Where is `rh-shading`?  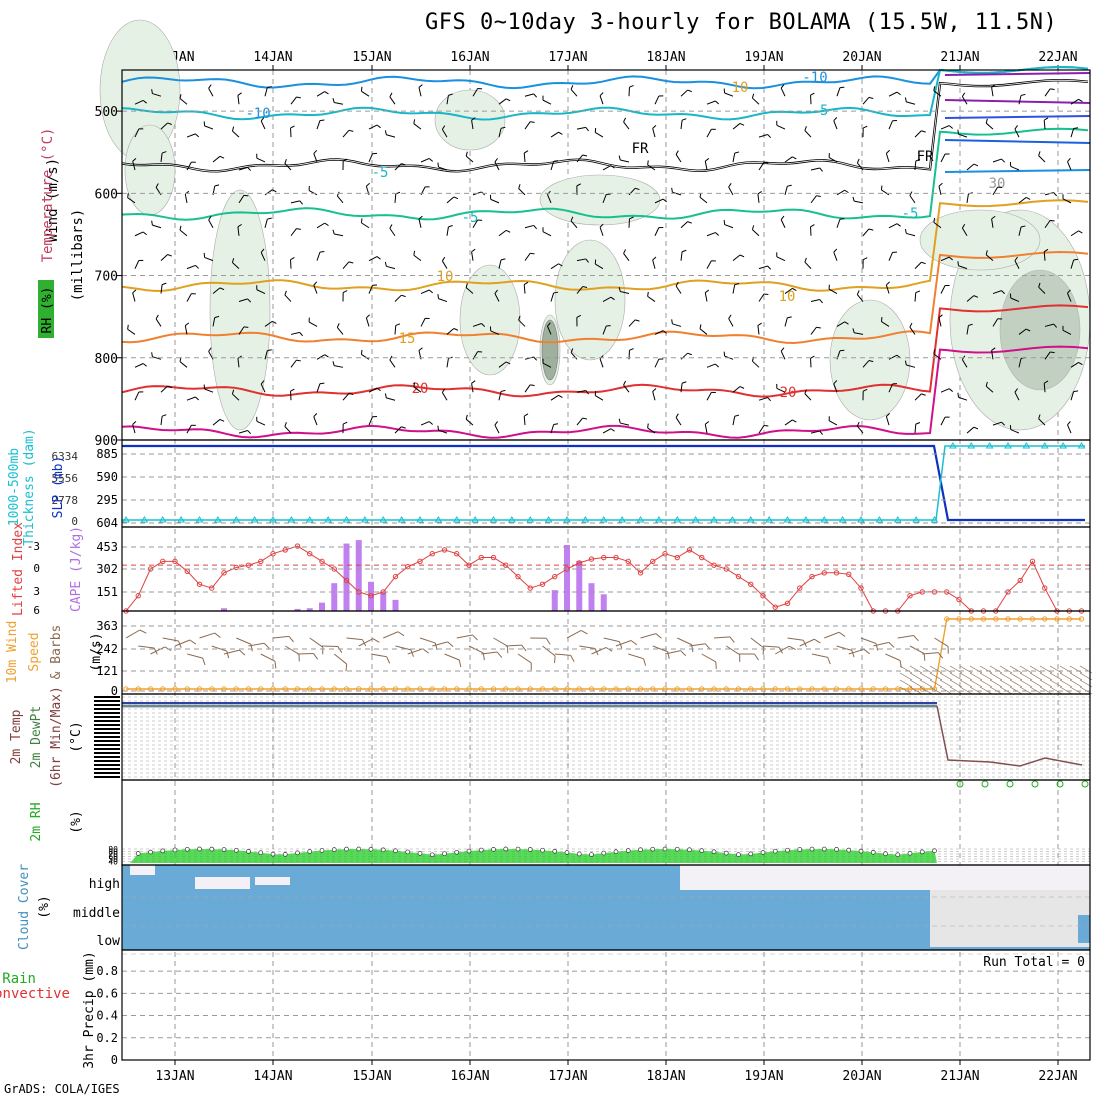
rh-shading is located at coordinates (590, 300).